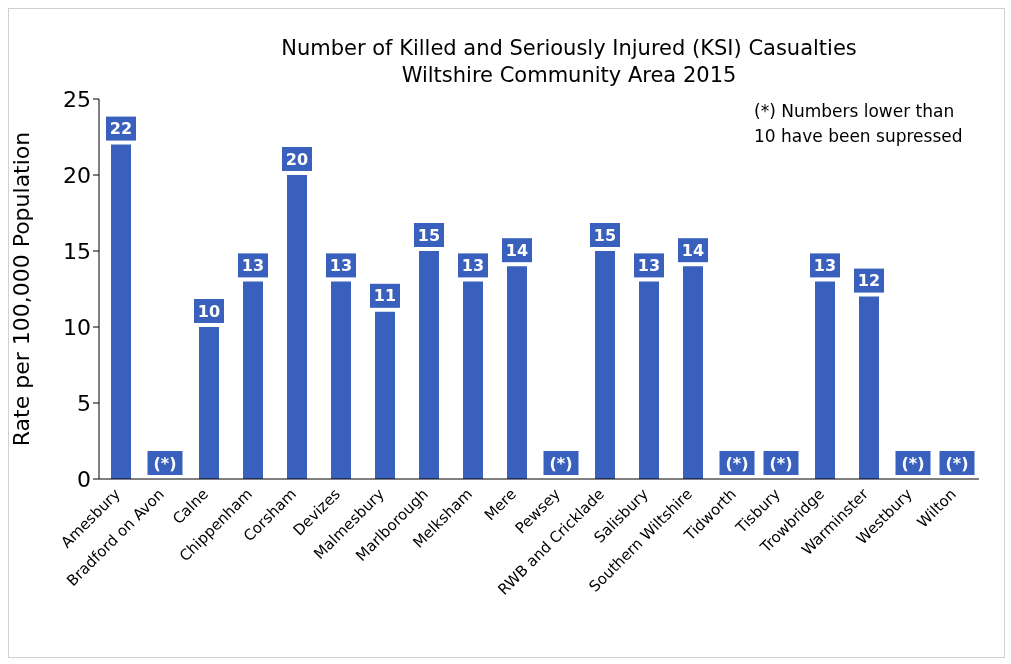 Image resolution: width=1011 pixels, height=664 pixels. Describe the element at coordinates (77, 251) in the screenshot. I see `y-tick-label: 15` at that location.